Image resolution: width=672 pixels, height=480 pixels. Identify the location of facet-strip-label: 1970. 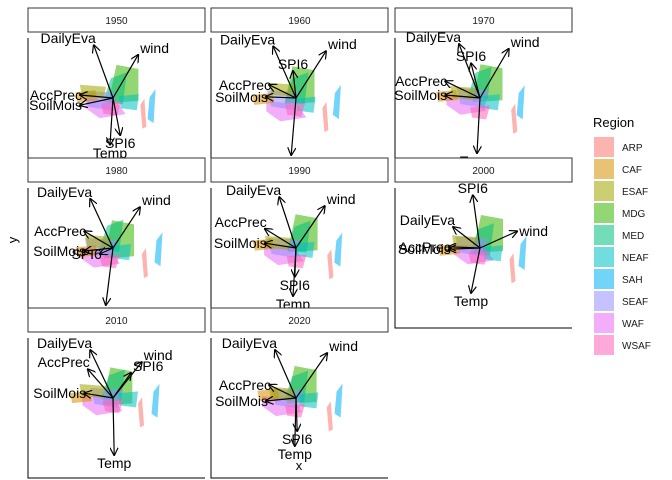
(483, 21).